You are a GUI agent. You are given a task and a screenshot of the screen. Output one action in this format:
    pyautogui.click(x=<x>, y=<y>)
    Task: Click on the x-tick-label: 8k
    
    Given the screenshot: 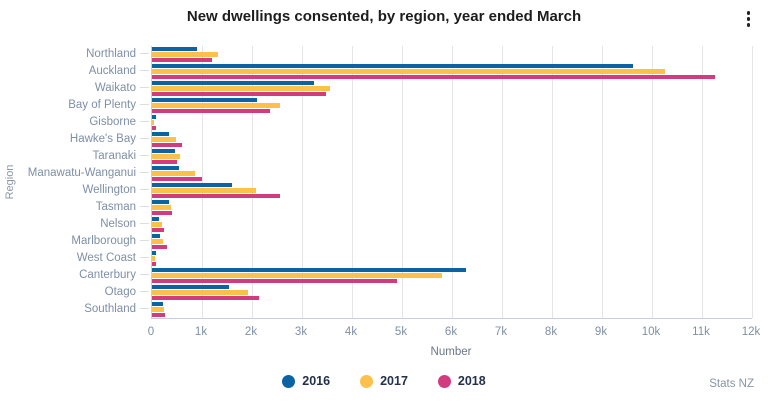 What is the action you would take?
    pyautogui.click(x=551, y=332)
    